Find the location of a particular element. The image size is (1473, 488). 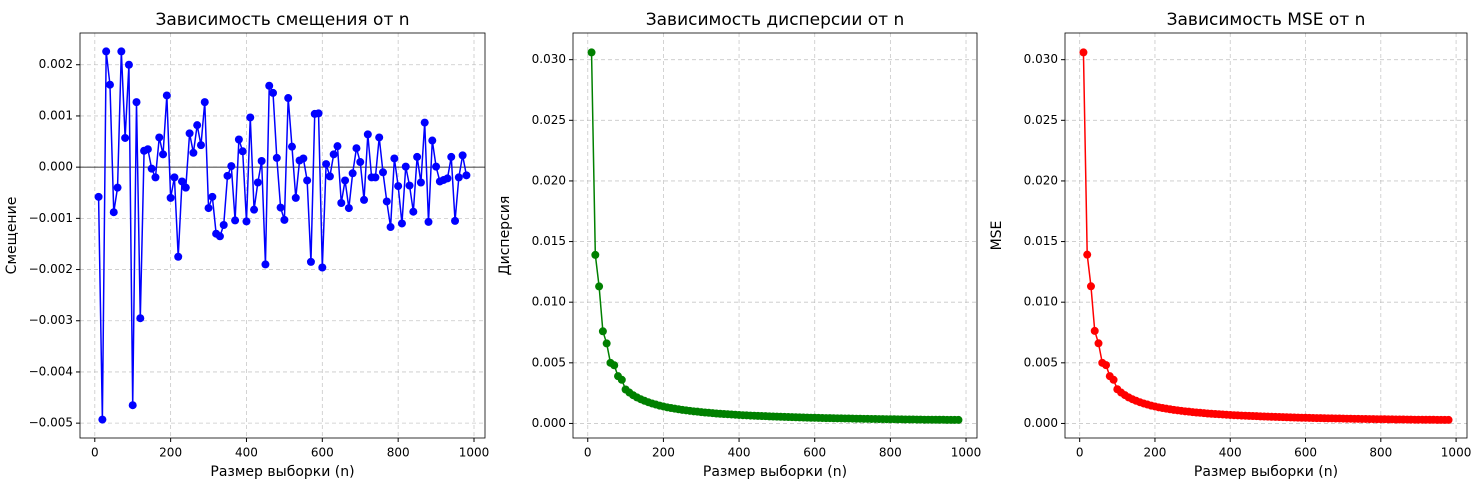

y-tick-label: −0.005 is located at coordinates (51, 423).